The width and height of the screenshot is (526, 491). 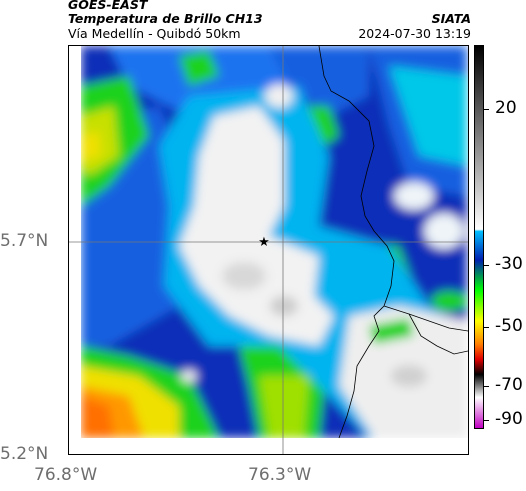 I want to click on agency-label: SIATA, so click(x=451, y=18).